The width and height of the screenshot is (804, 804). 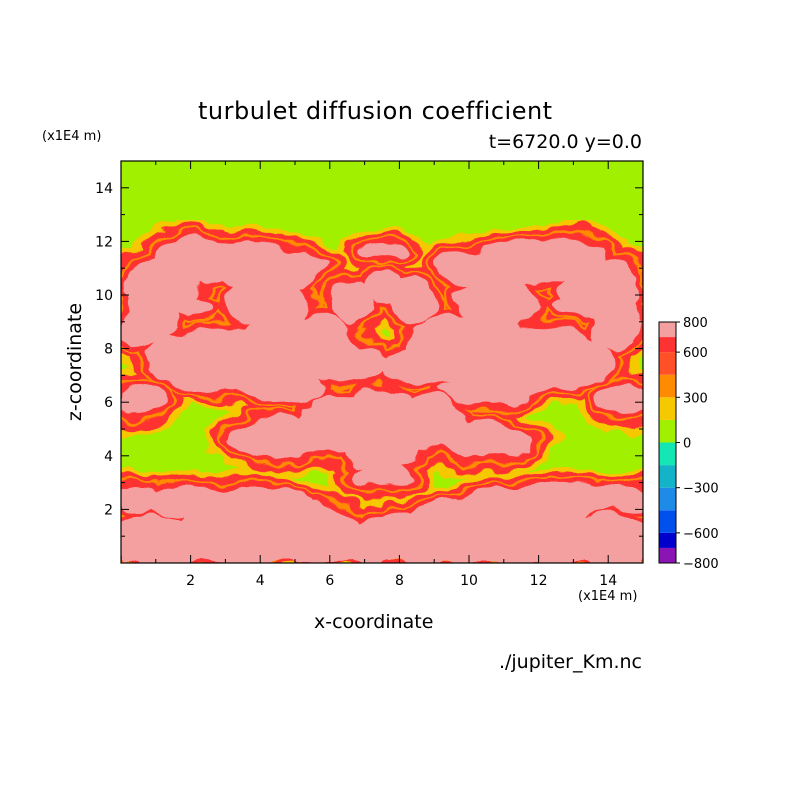 I want to click on y-tick-label: 6, so click(x=108, y=403).